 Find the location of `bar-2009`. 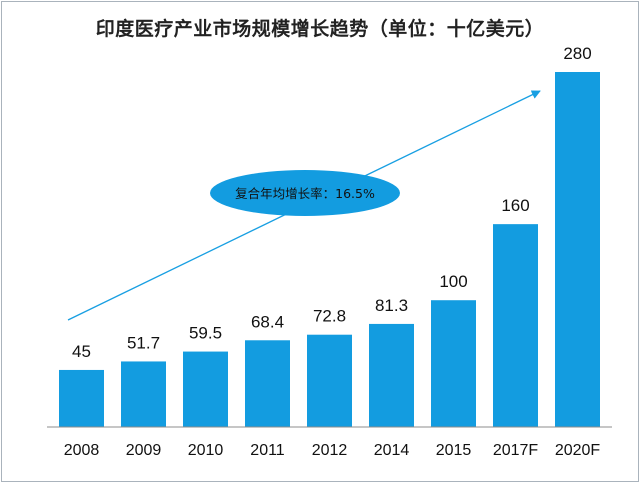

bar-2009 is located at coordinates (143, 394).